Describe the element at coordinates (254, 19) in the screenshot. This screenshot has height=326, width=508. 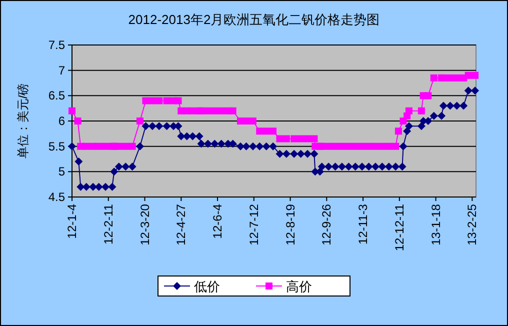
I see `chart-title: 2012-2013年2月欧洲五氧化二钒价格走势图` at that location.